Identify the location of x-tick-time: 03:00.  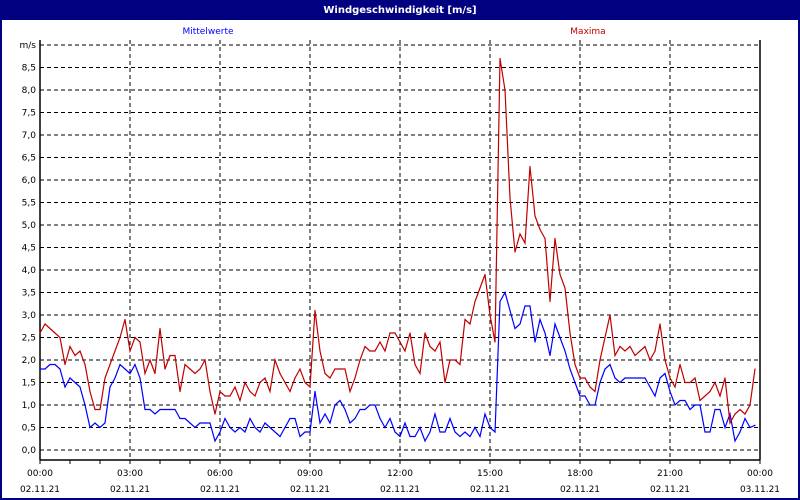
(130, 474).